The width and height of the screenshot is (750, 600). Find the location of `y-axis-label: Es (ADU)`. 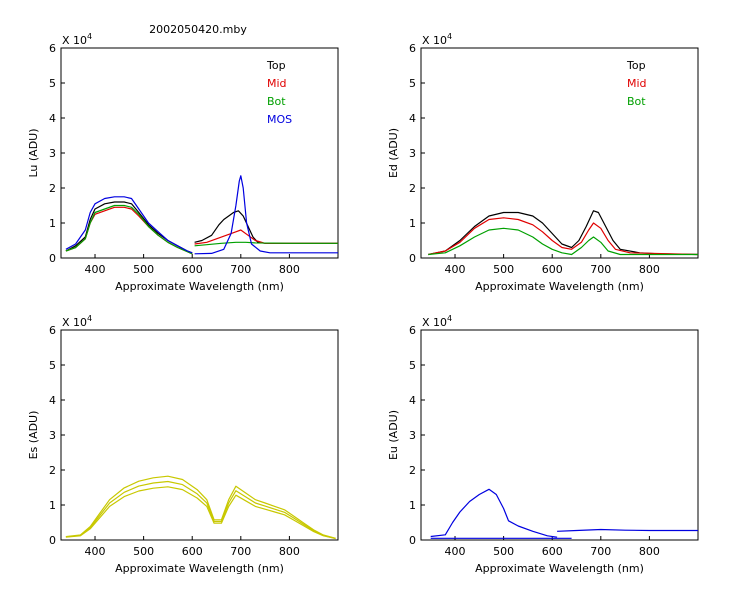

y-axis-label: Es (ADU) is located at coordinates (33, 435).